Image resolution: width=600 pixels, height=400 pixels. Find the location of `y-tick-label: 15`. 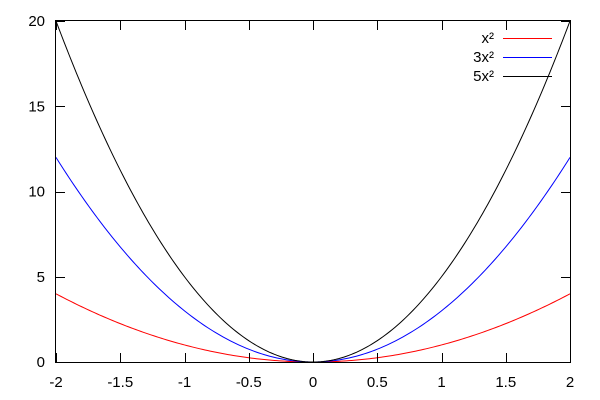

y-tick-label: 15 is located at coordinates (36, 106).